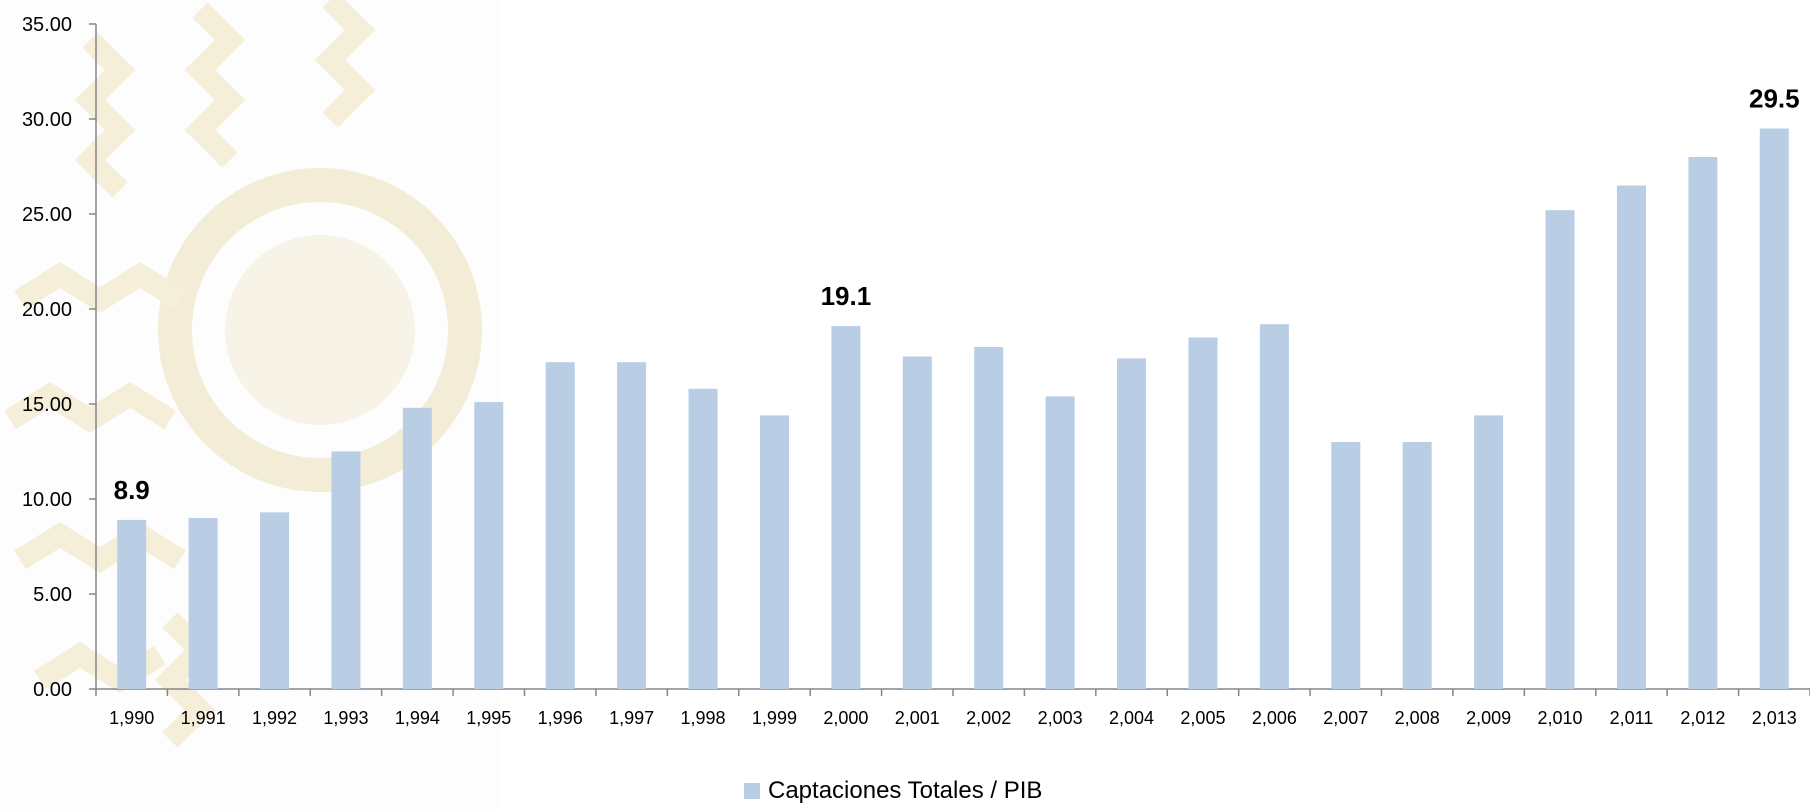  What do you see at coordinates (488, 718) in the screenshot?
I see `x-tick-label: 1,995` at bounding box center [488, 718].